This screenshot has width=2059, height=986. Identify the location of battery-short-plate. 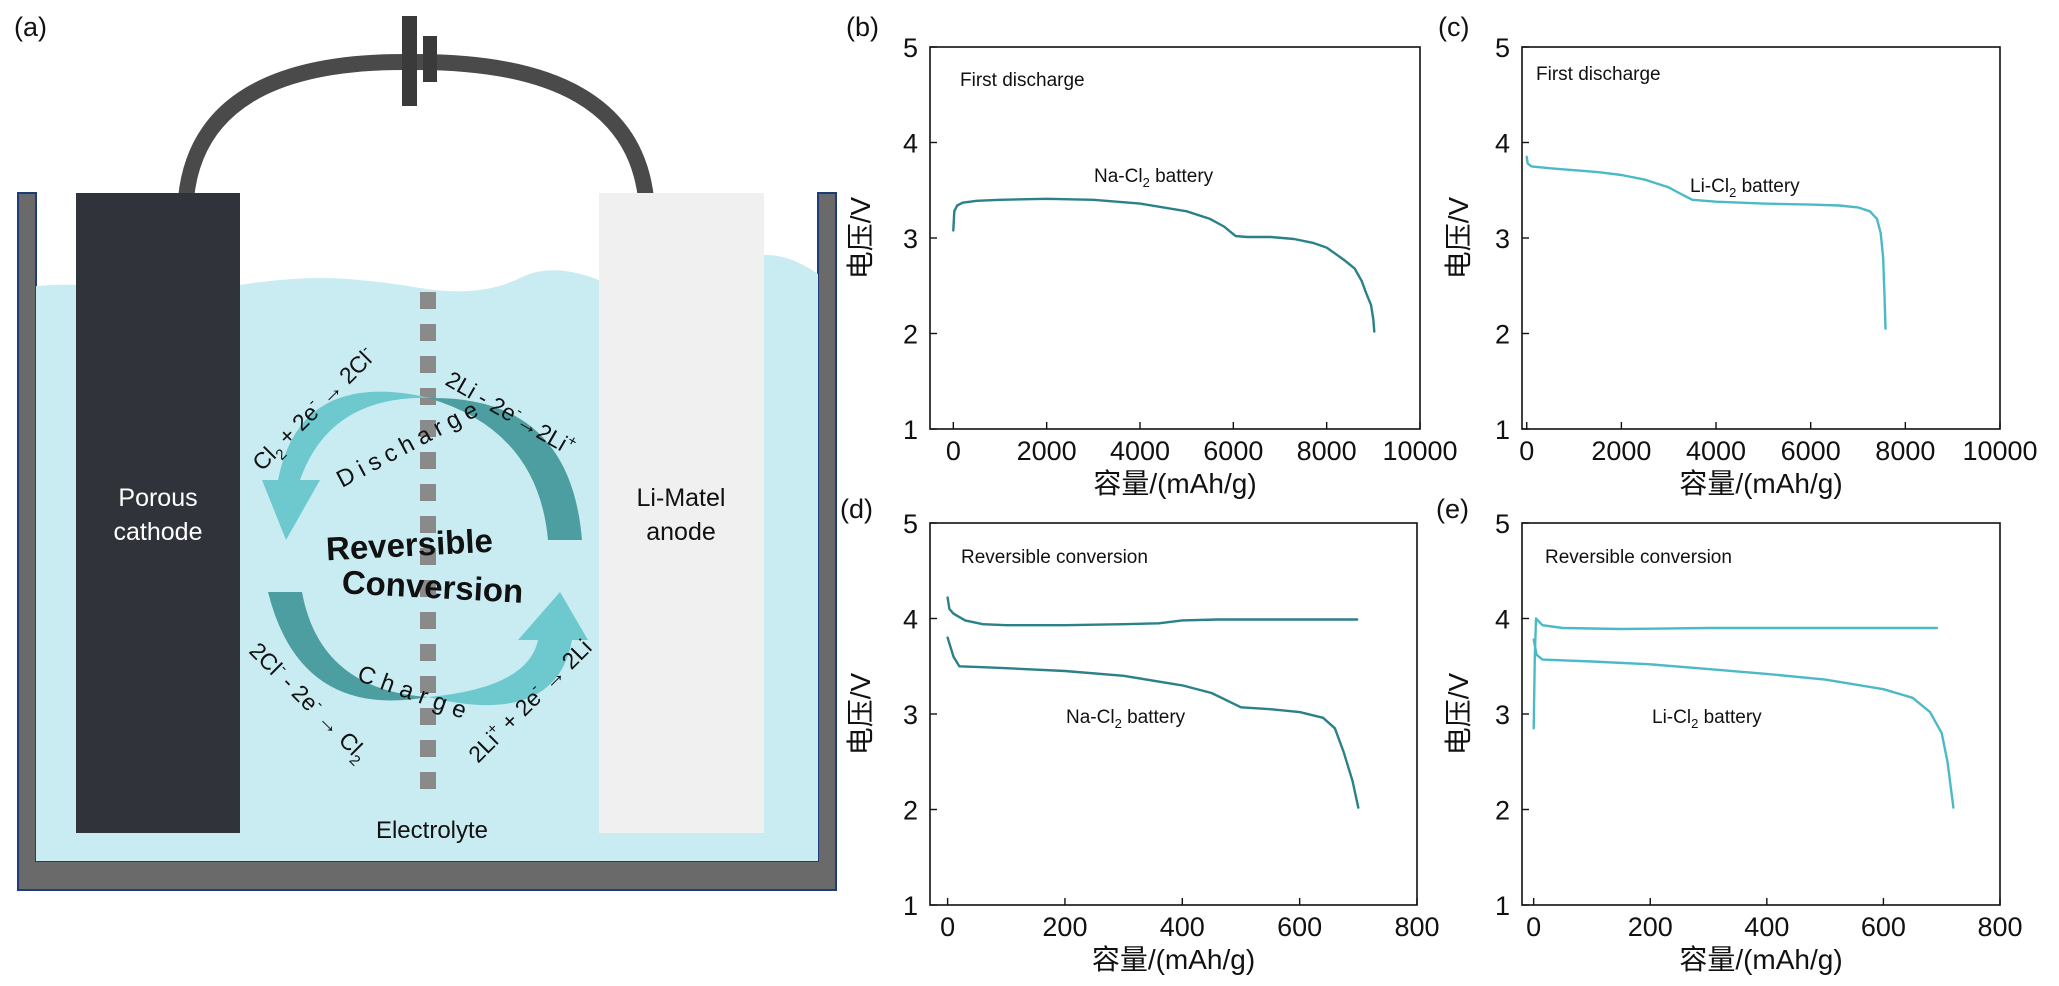
(430, 59).